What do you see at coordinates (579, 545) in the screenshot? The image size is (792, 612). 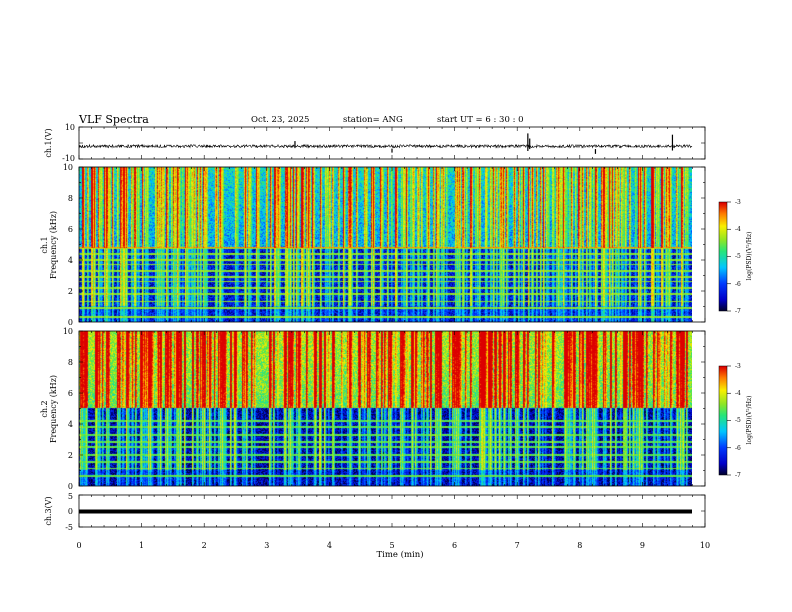 I see `time-tick-8: 8` at bounding box center [579, 545].